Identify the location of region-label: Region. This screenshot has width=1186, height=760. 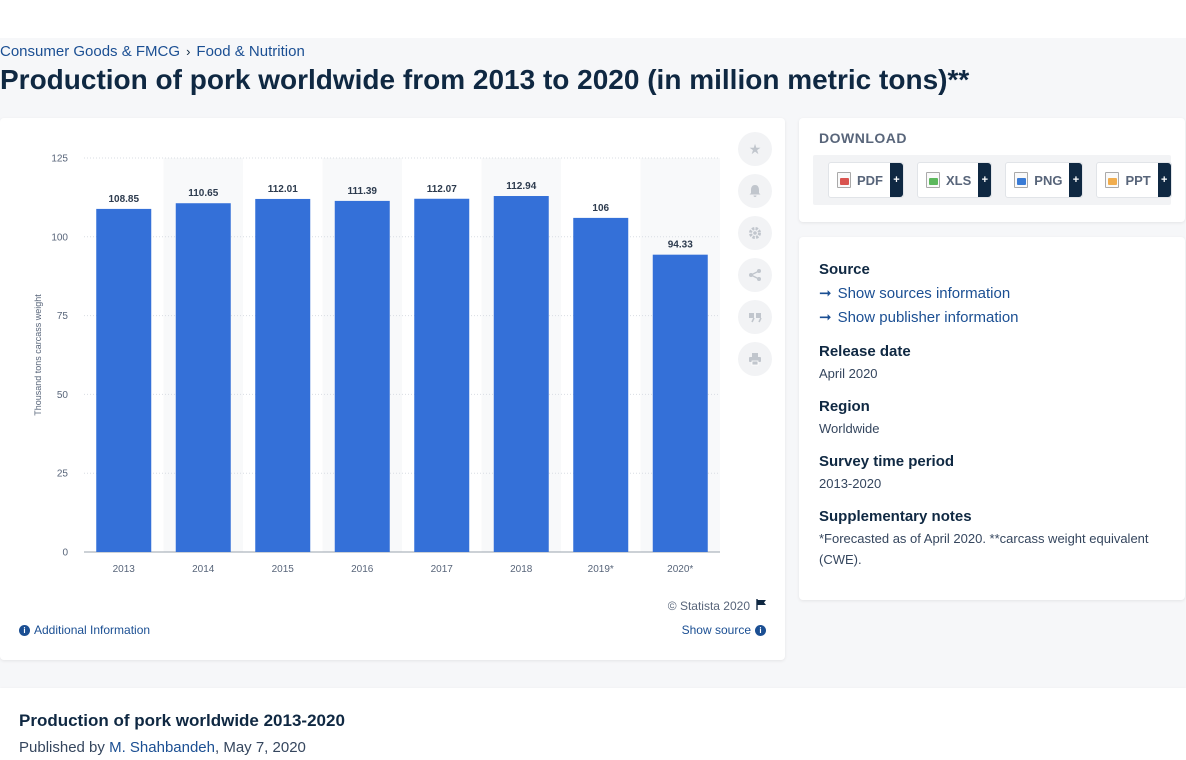
(844, 406).